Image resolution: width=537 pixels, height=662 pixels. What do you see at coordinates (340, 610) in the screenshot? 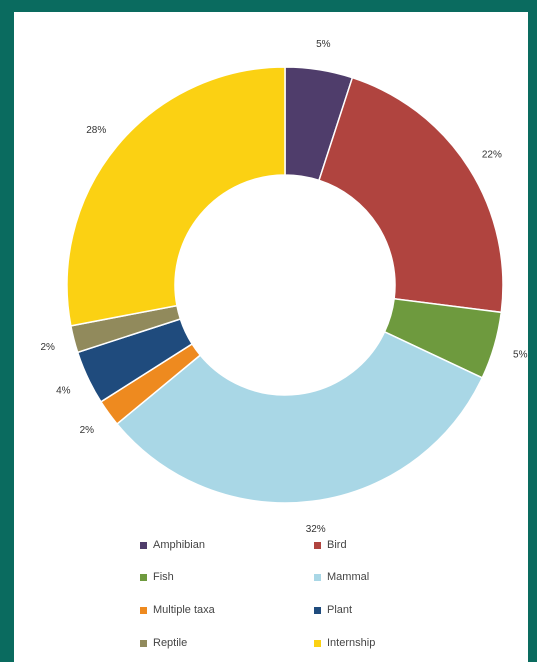
I see `legend-label: Plant` at bounding box center [340, 610].